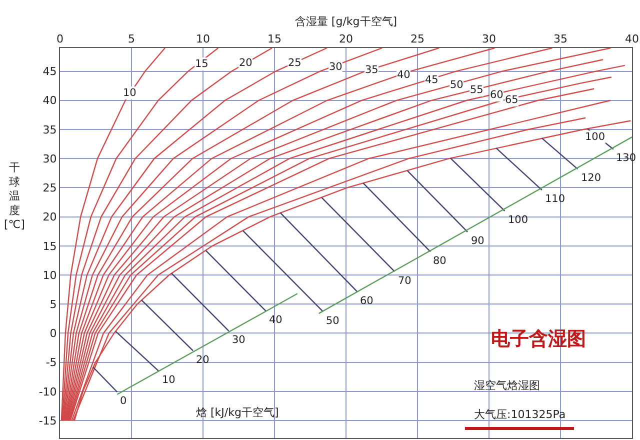  What do you see at coordinates (346, 21) in the screenshot?
I see `x-axis-title: 含湿量 [g/kg干空气]` at bounding box center [346, 21].